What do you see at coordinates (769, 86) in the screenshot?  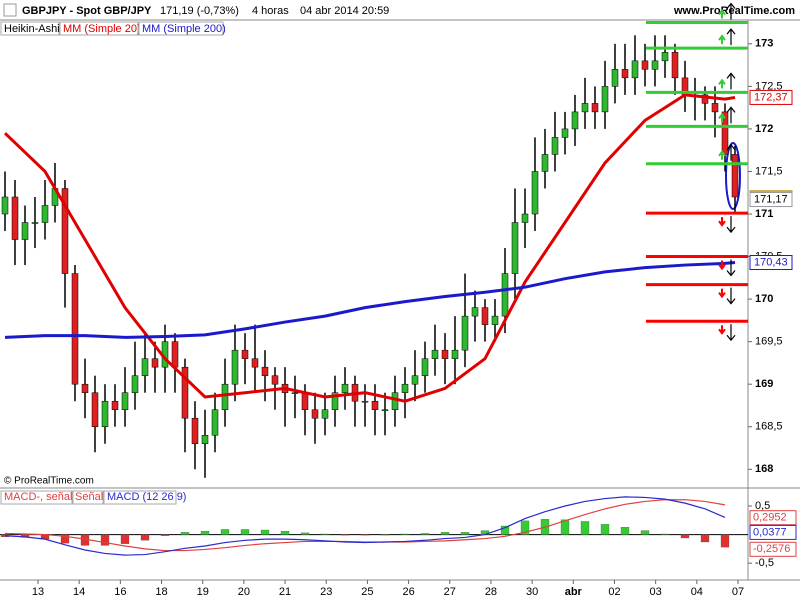 I see `y-tick-label: 172,5` at bounding box center [769, 86].